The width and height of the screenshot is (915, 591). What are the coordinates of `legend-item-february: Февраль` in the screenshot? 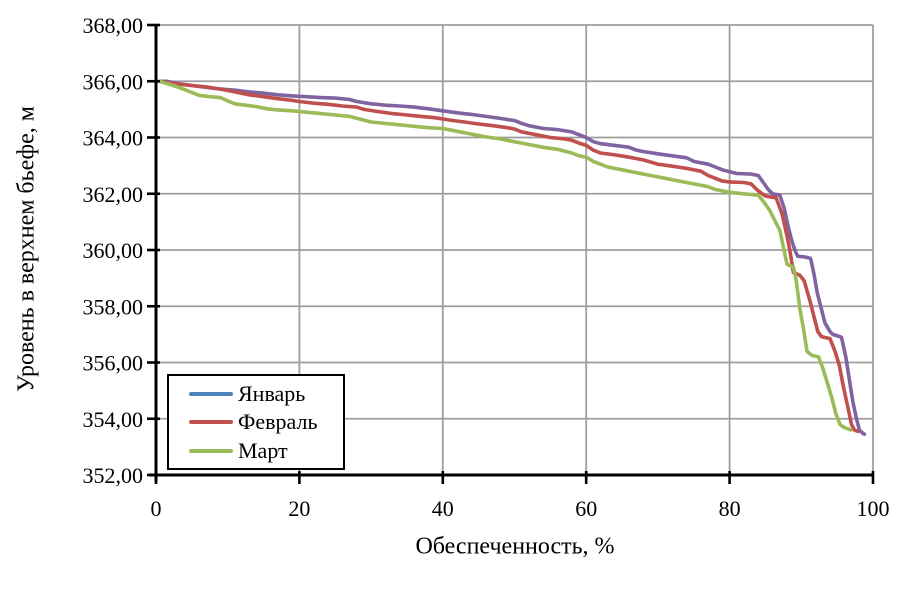 It's located at (266, 422).